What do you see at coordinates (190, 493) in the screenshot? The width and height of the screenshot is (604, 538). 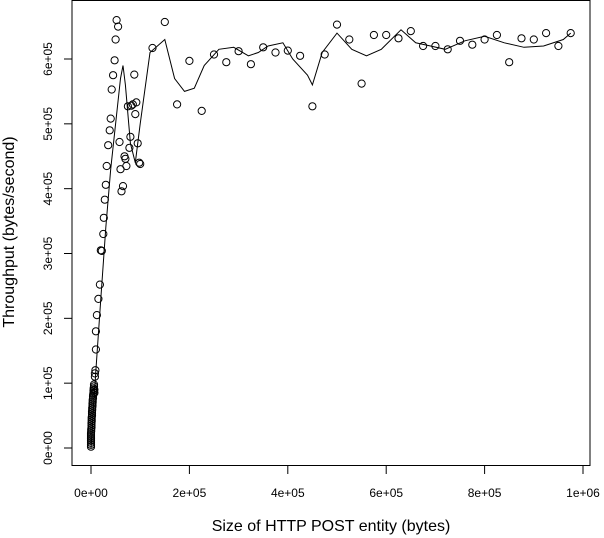 I see `x-tick-label: 2e+05` at bounding box center [190, 493].